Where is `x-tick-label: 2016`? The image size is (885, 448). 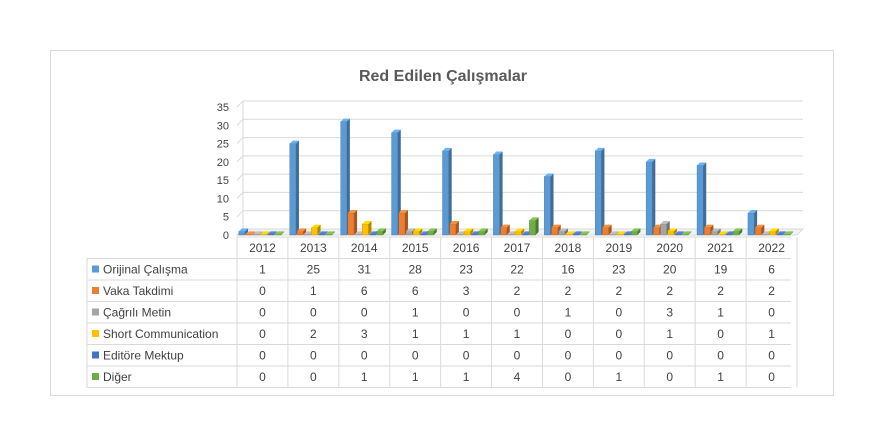
x-tick-label: 2016 is located at coordinates (466, 248).